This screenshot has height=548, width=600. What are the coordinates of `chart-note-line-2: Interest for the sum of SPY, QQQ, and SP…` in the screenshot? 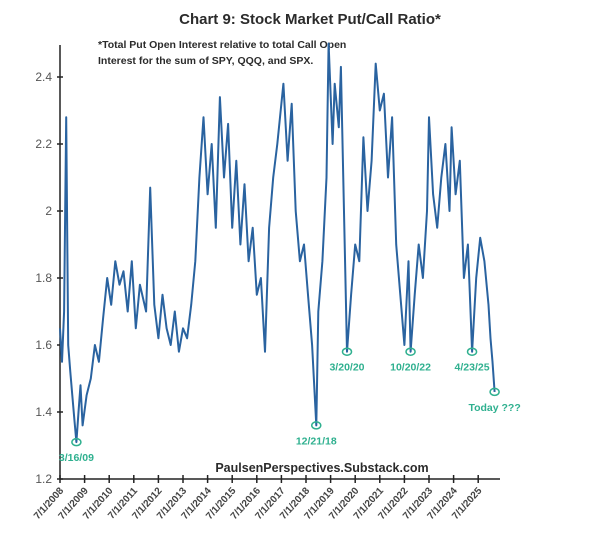 It's located at (205, 61).